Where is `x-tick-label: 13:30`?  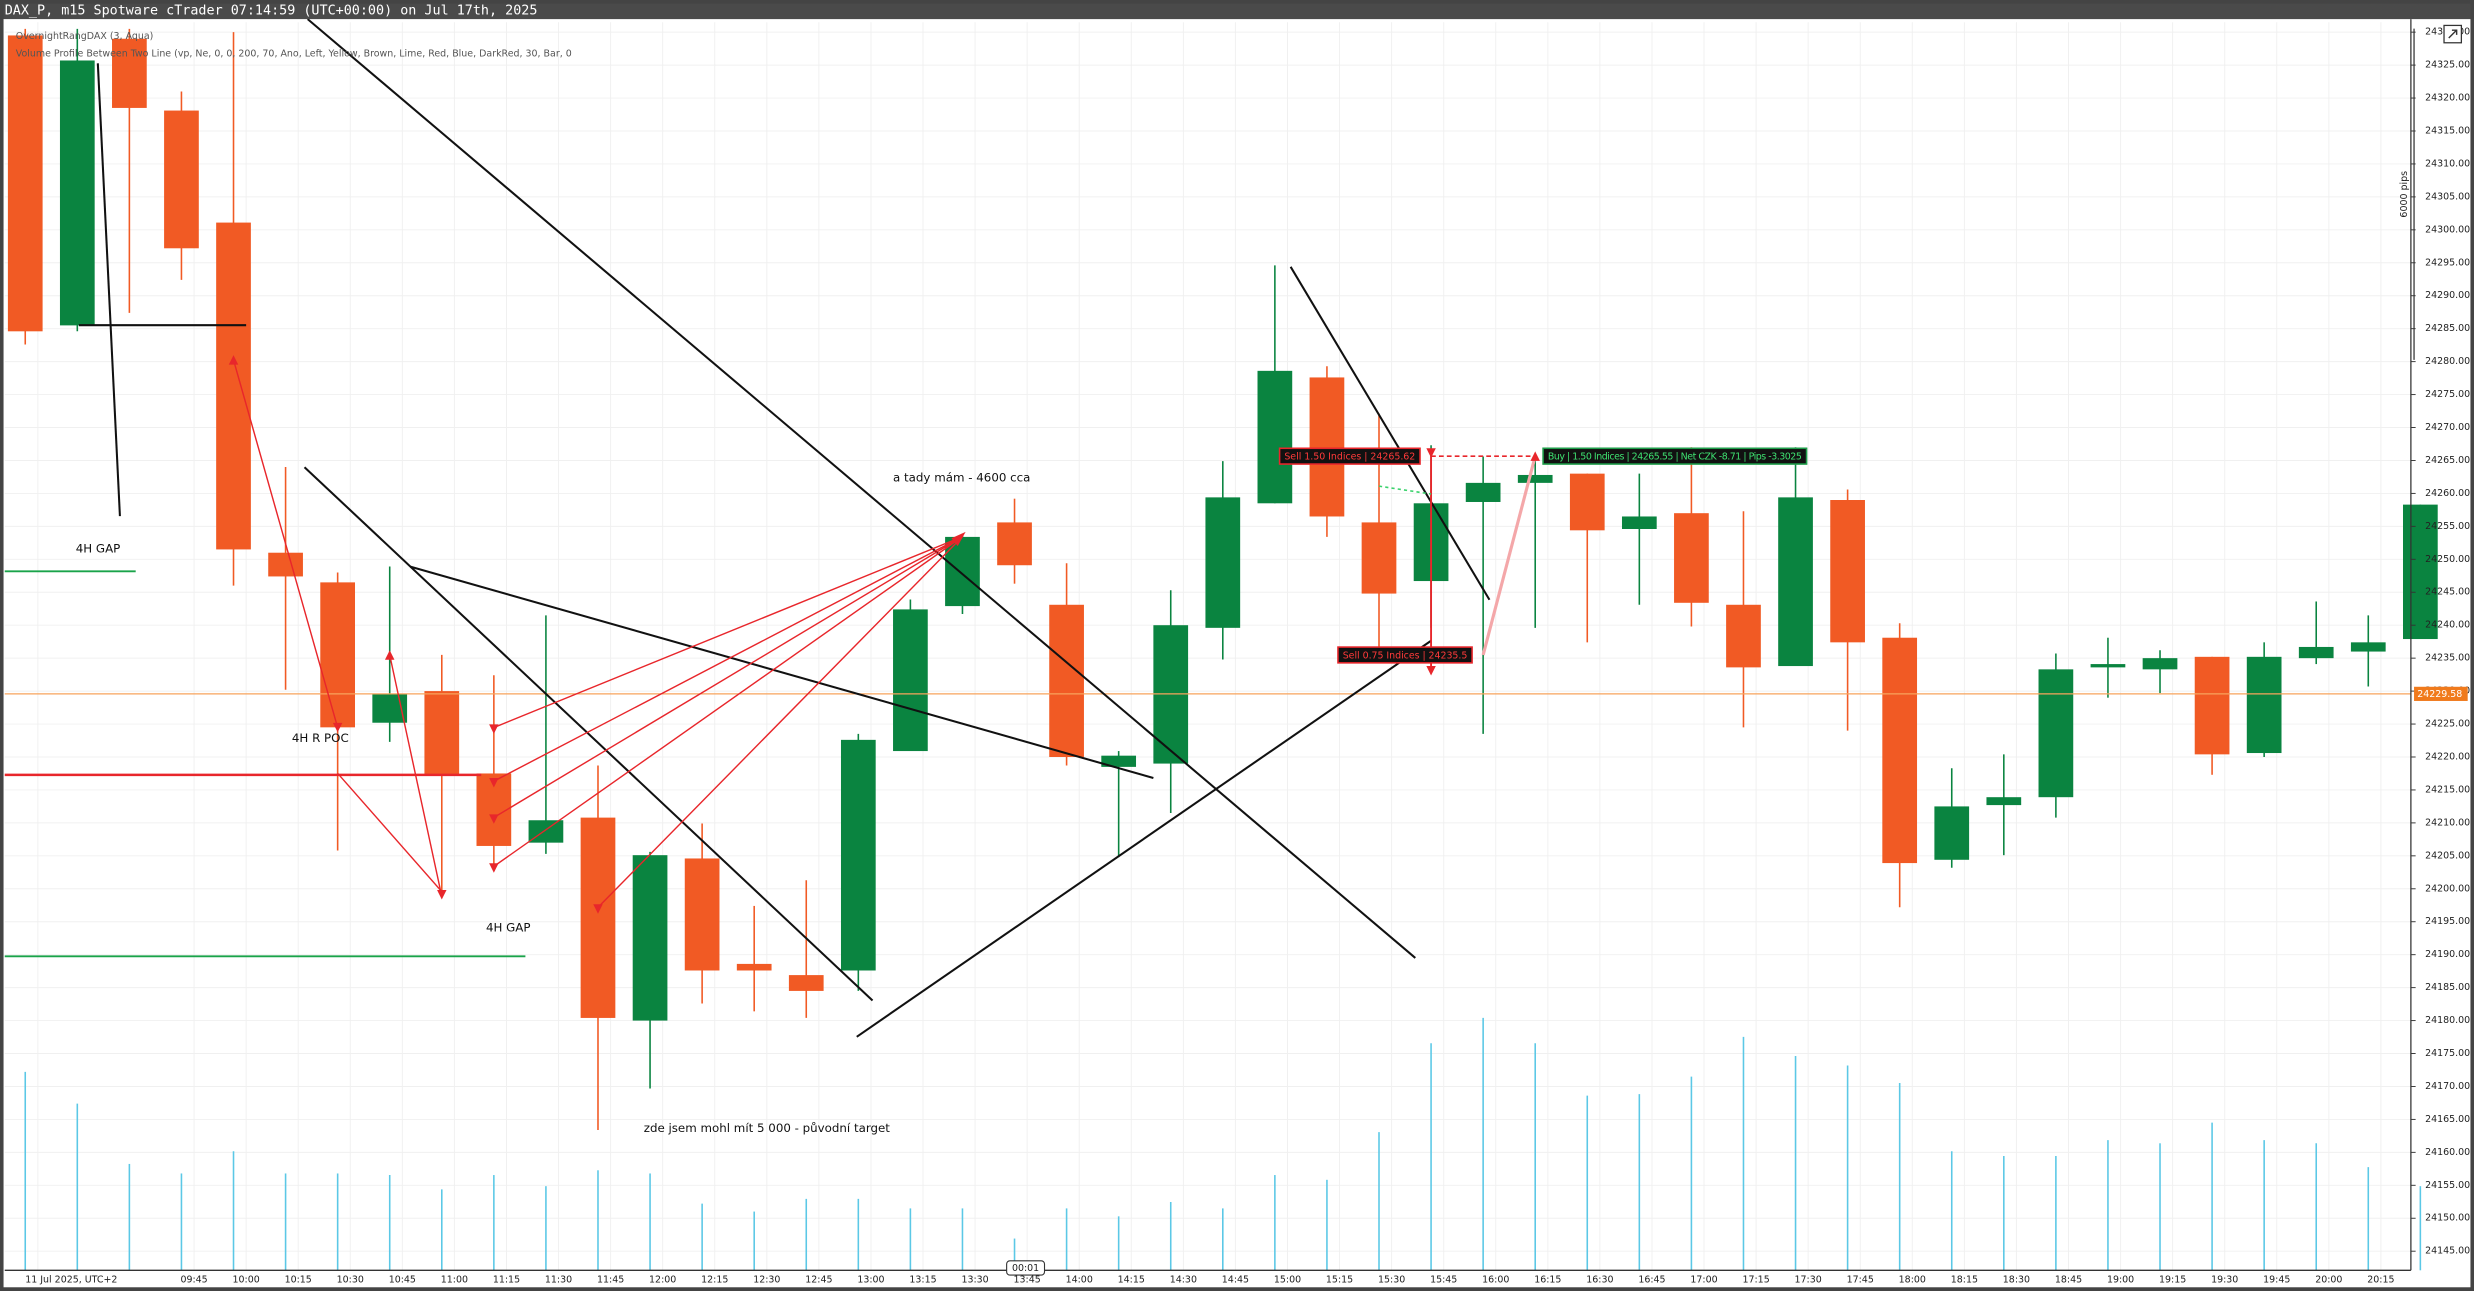
x-tick-label: 13:30 is located at coordinates (974, 1279).